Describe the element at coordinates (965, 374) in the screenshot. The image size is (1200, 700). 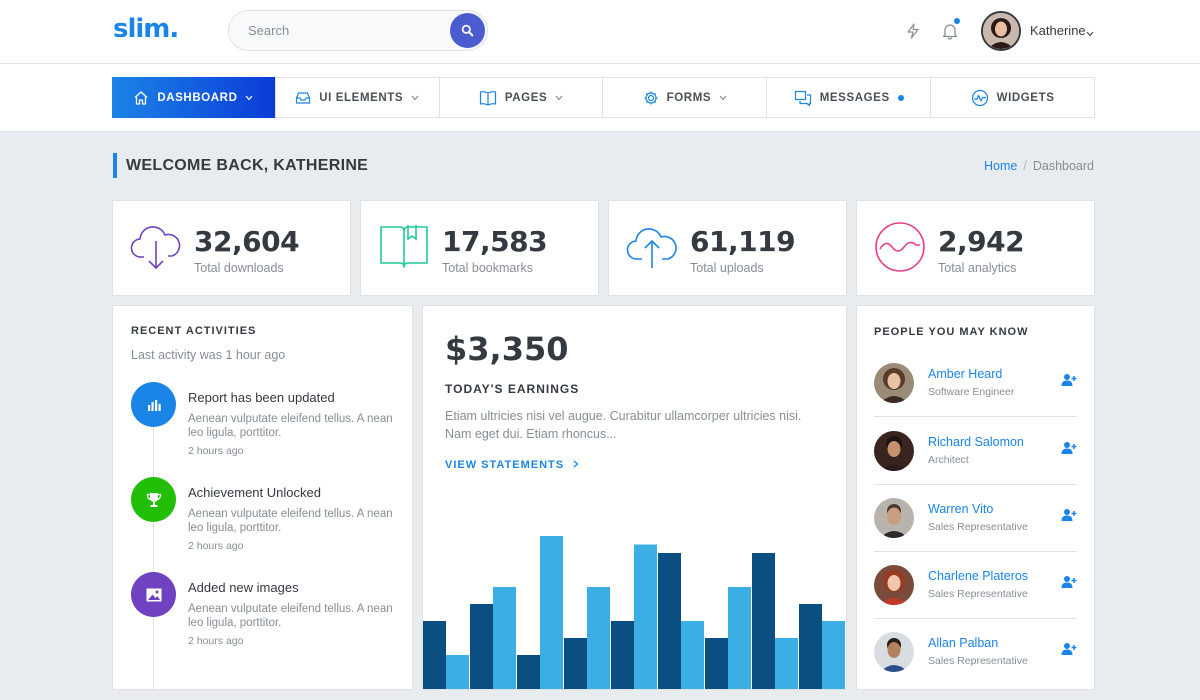
I see `person-name: Amber Heard` at that location.